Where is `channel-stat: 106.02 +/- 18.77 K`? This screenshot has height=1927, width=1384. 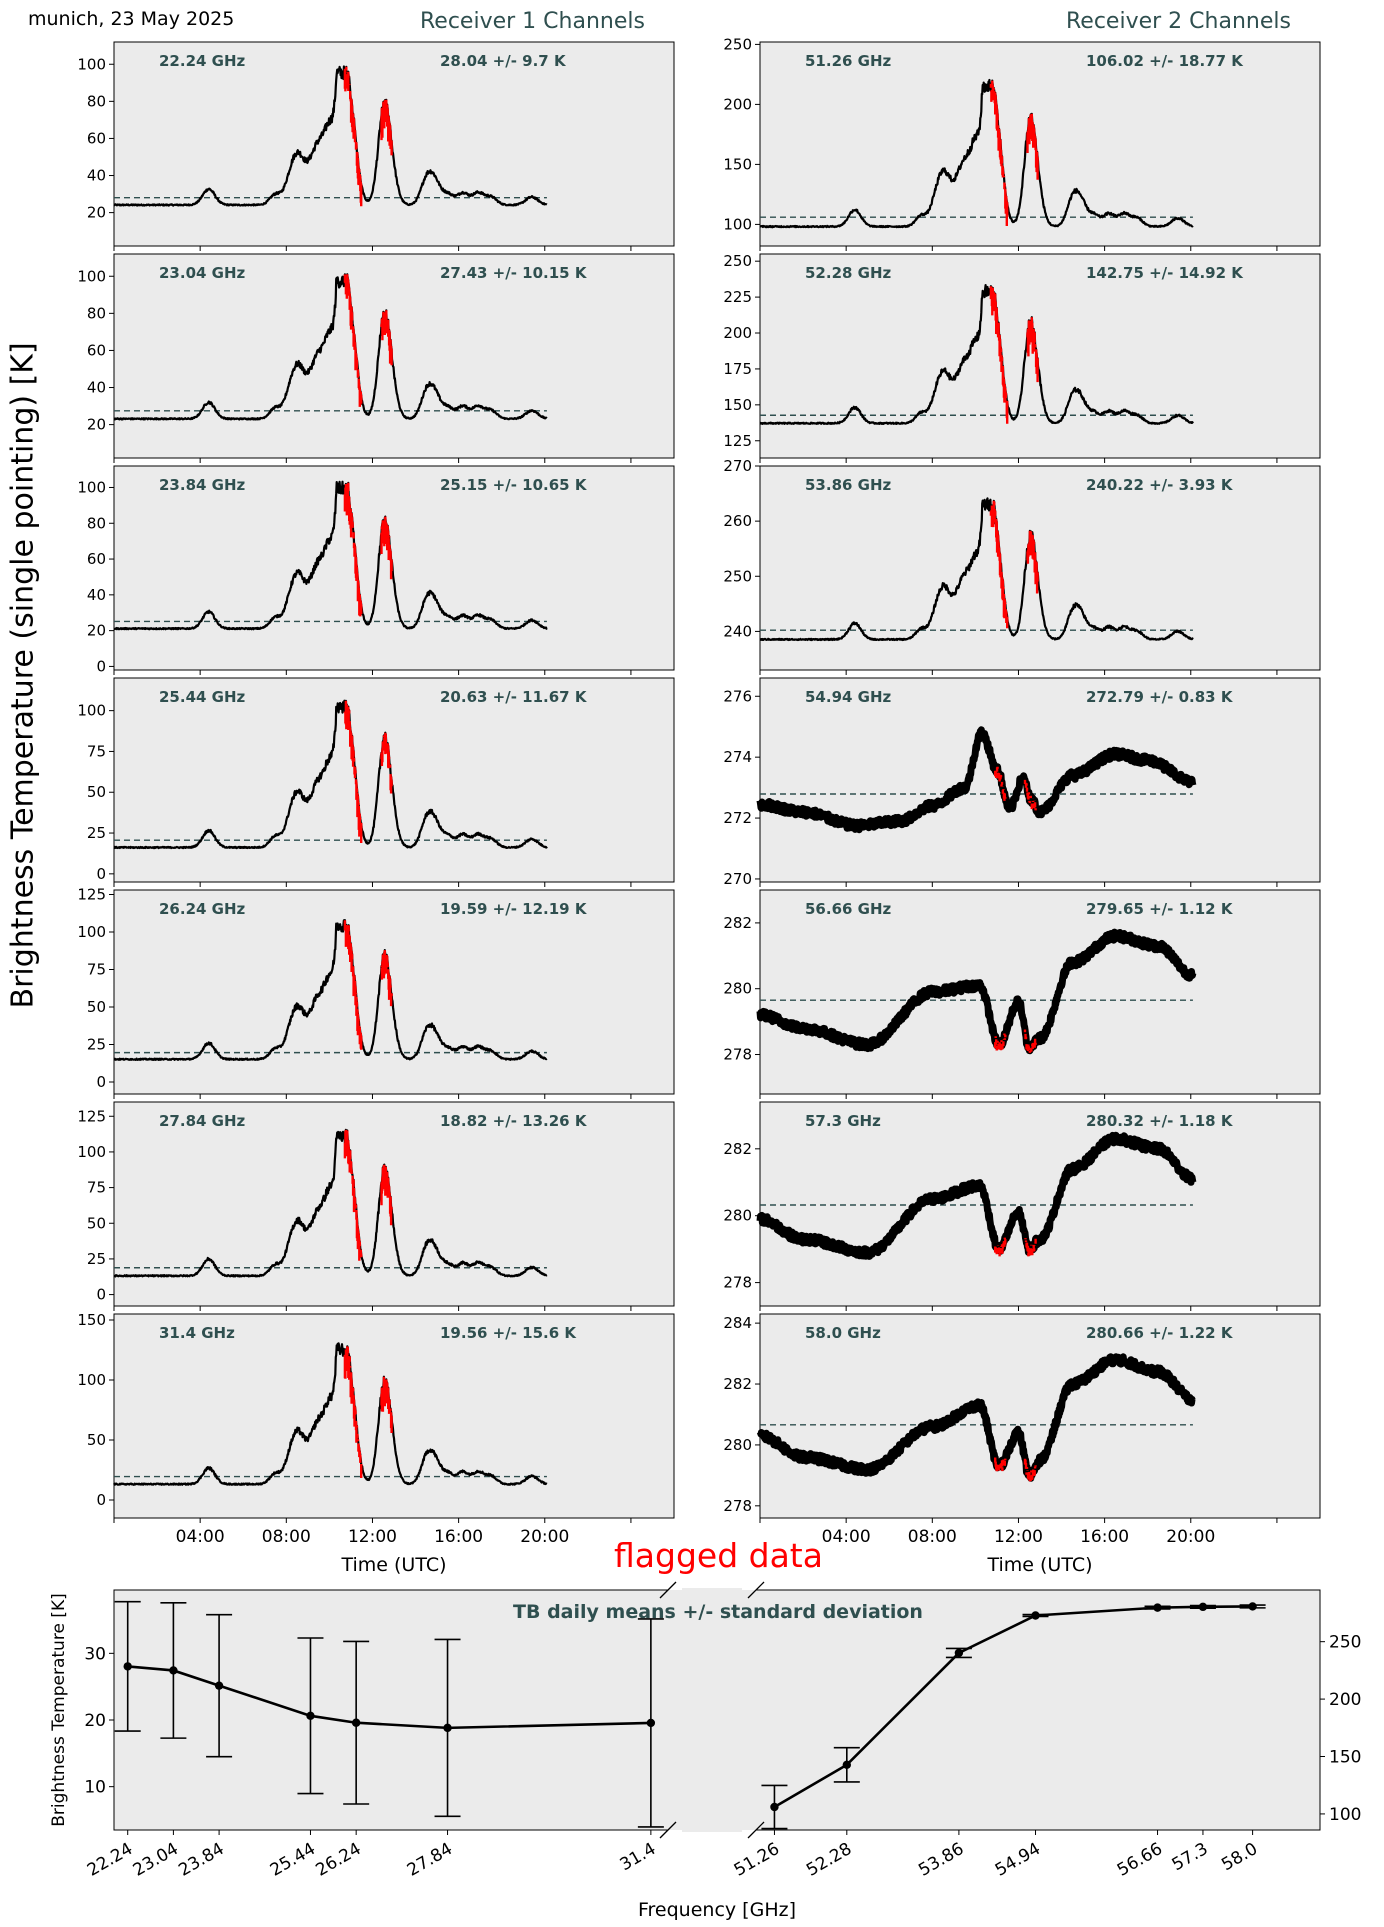
channel-stat: 106.02 +/- 18.77 K is located at coordinates (1165, 61).